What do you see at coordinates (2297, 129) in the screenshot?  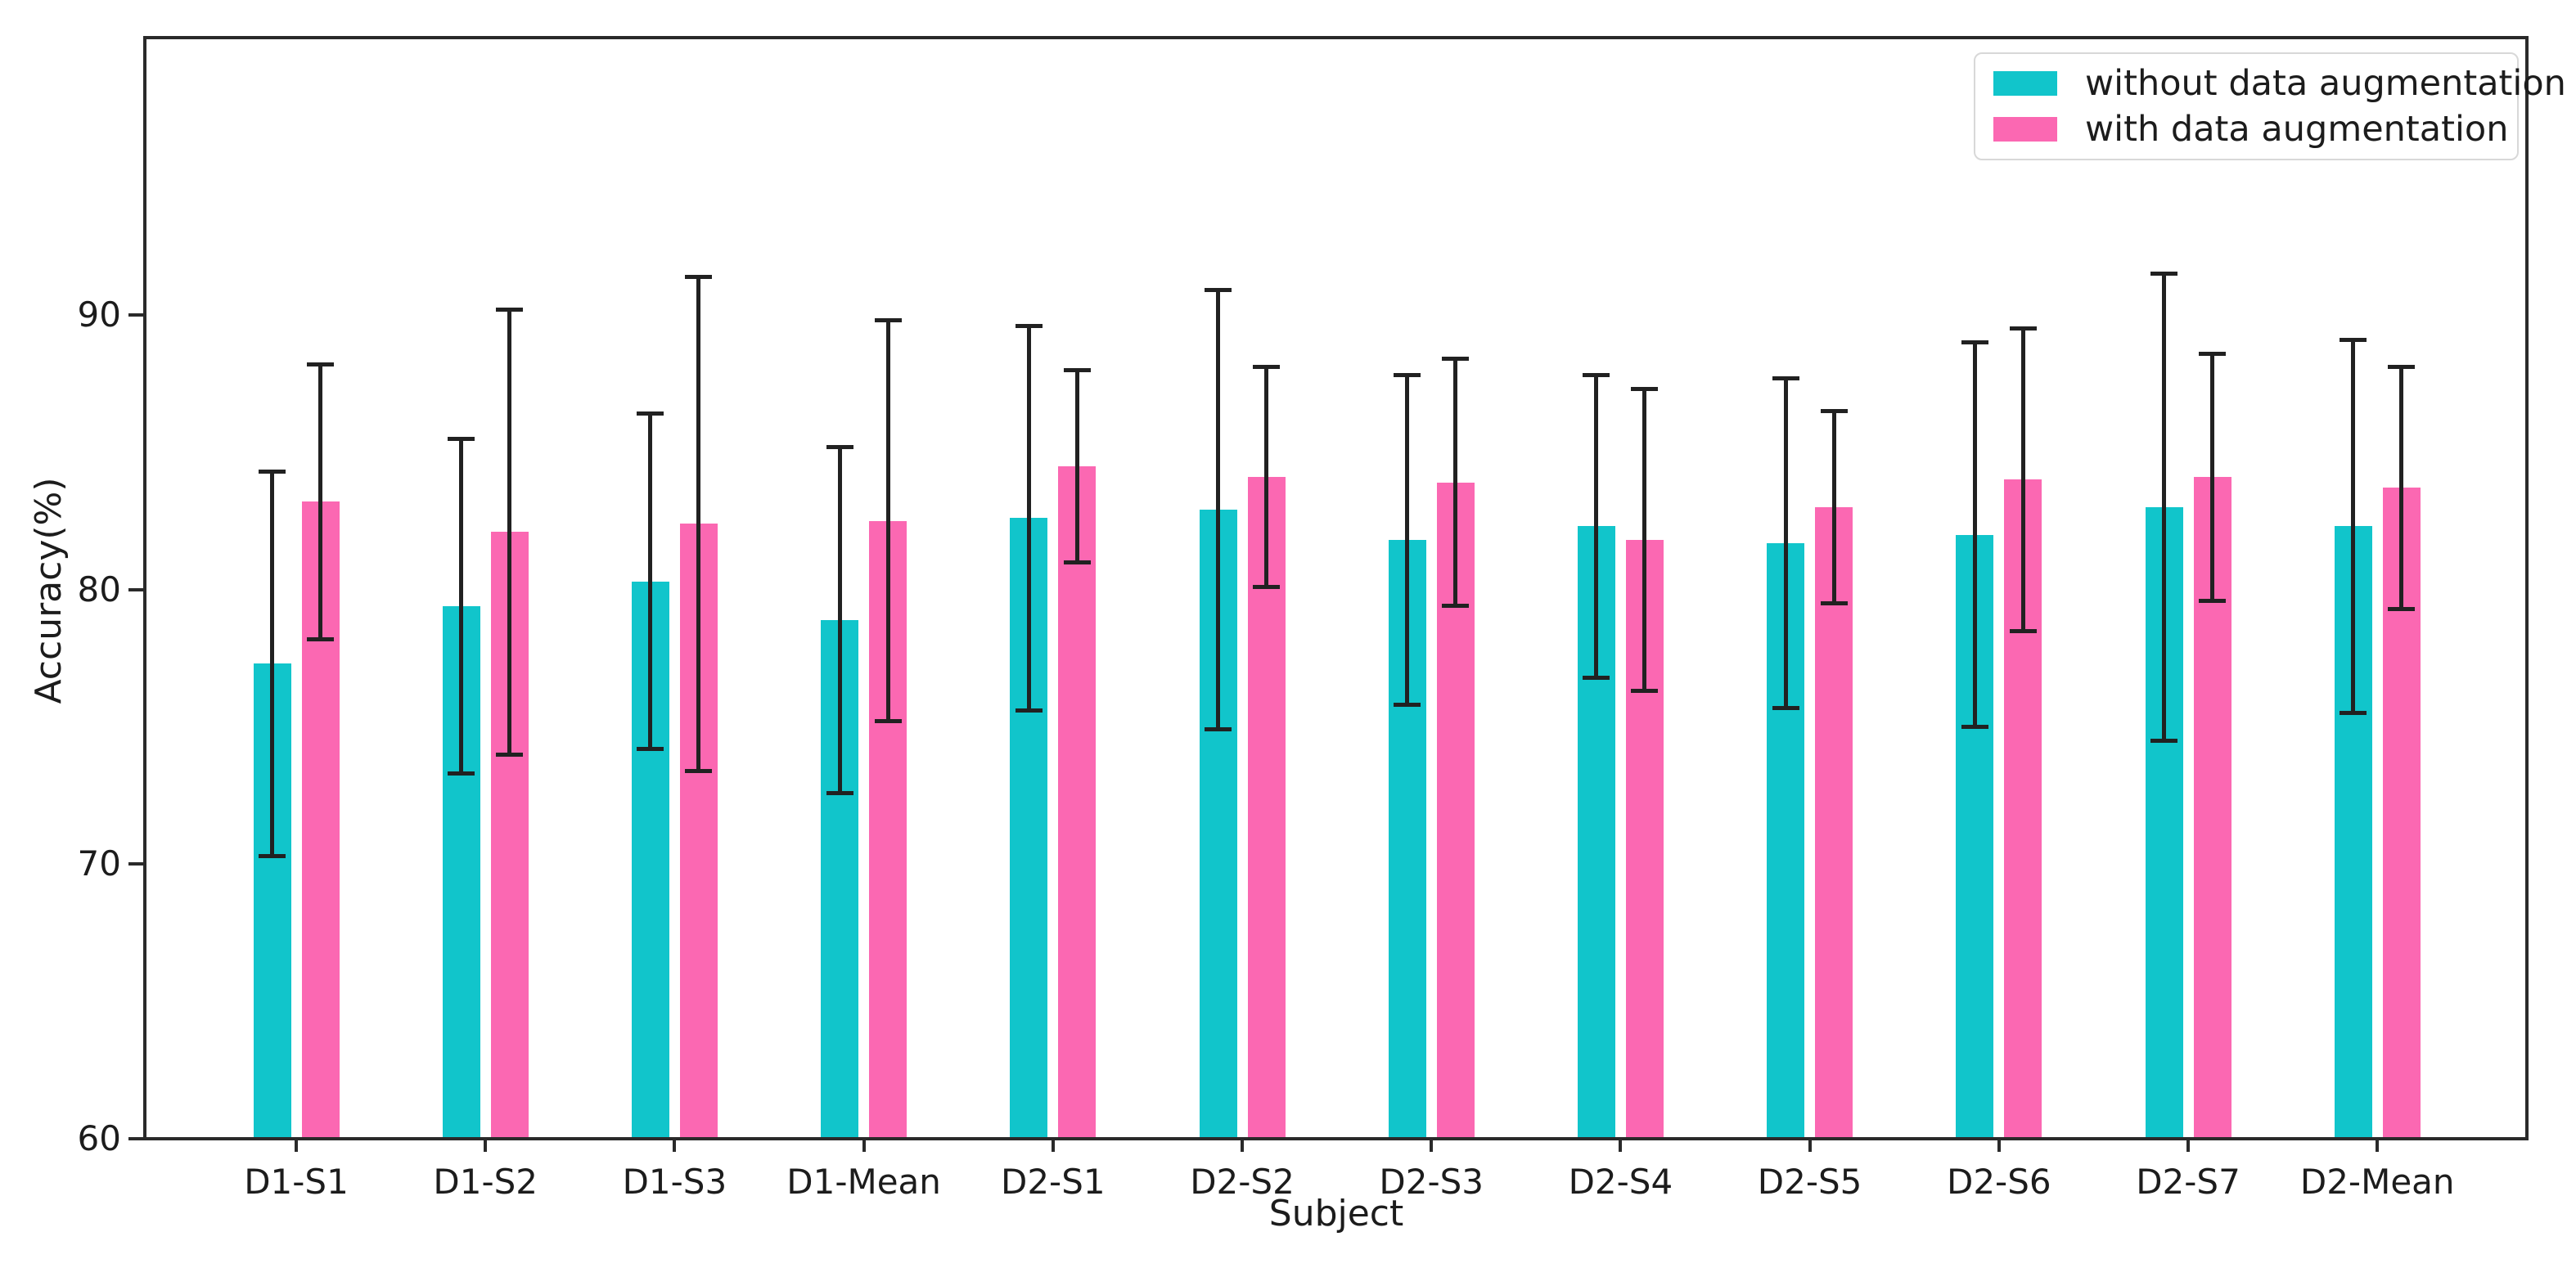 I see `legend-label: with data augmentation` at bounding box center [2297, 129].